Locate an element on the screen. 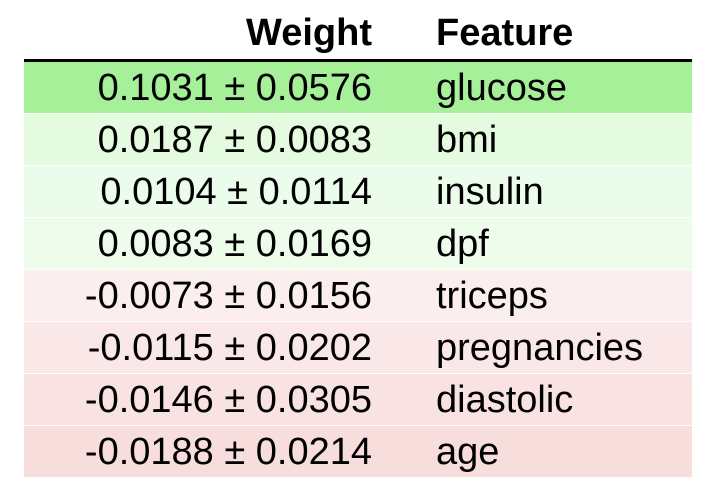 The height and width of the screenshot is (504, 722). weight-column-header: Weight is located at coordinates (309, 33).